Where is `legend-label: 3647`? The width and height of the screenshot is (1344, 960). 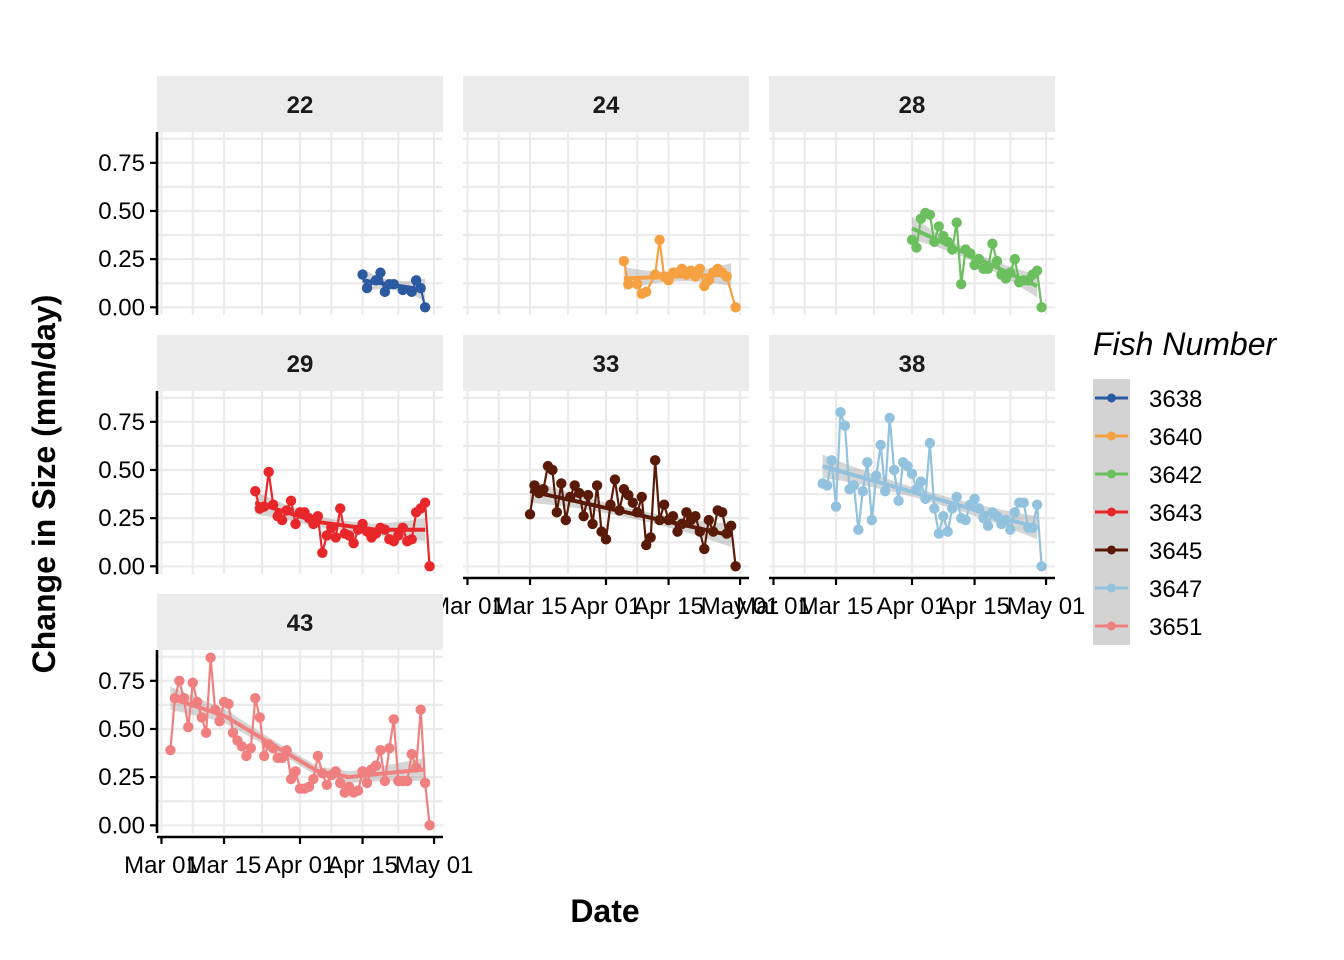
legend-label: 3647 is located at coordinates (1175, 589).